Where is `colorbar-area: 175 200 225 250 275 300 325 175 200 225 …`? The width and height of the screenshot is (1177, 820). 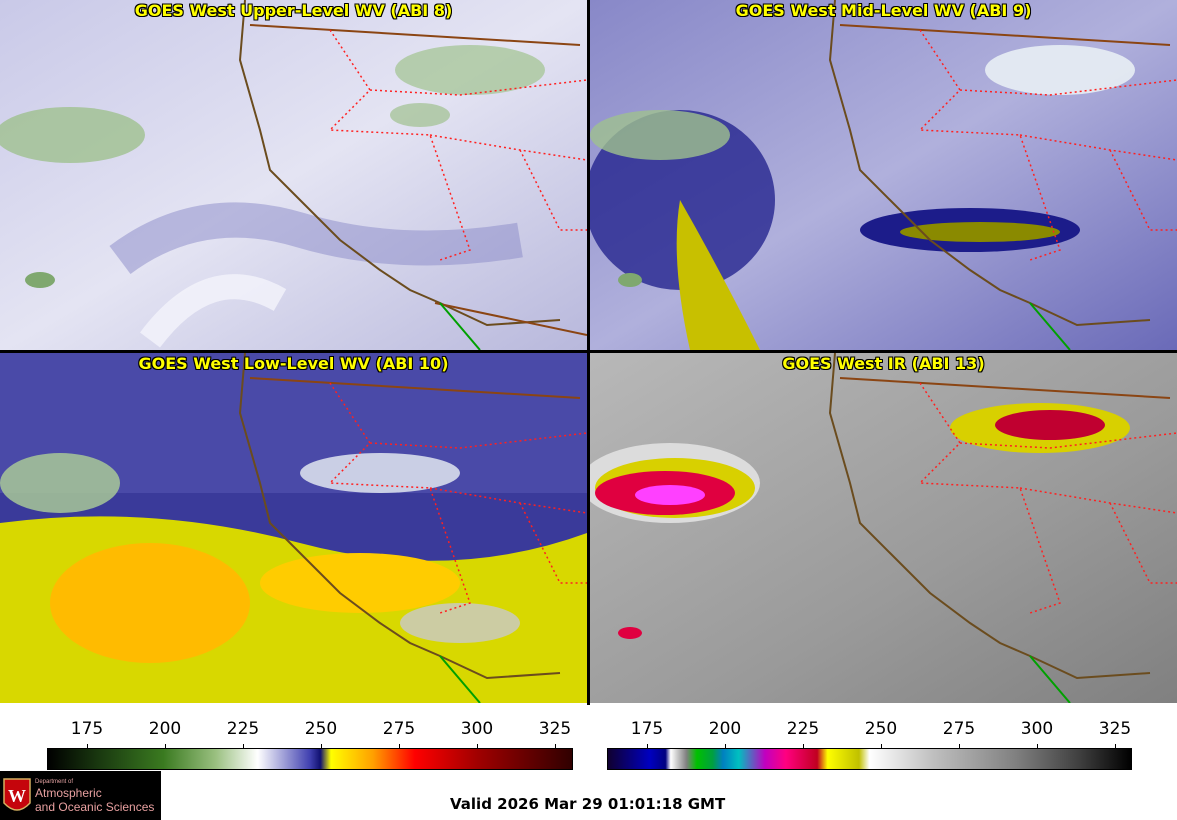 colorbar-area: 175 200 225 250 275 300 325 175 200 225 … is located at coordinates (588, 762).